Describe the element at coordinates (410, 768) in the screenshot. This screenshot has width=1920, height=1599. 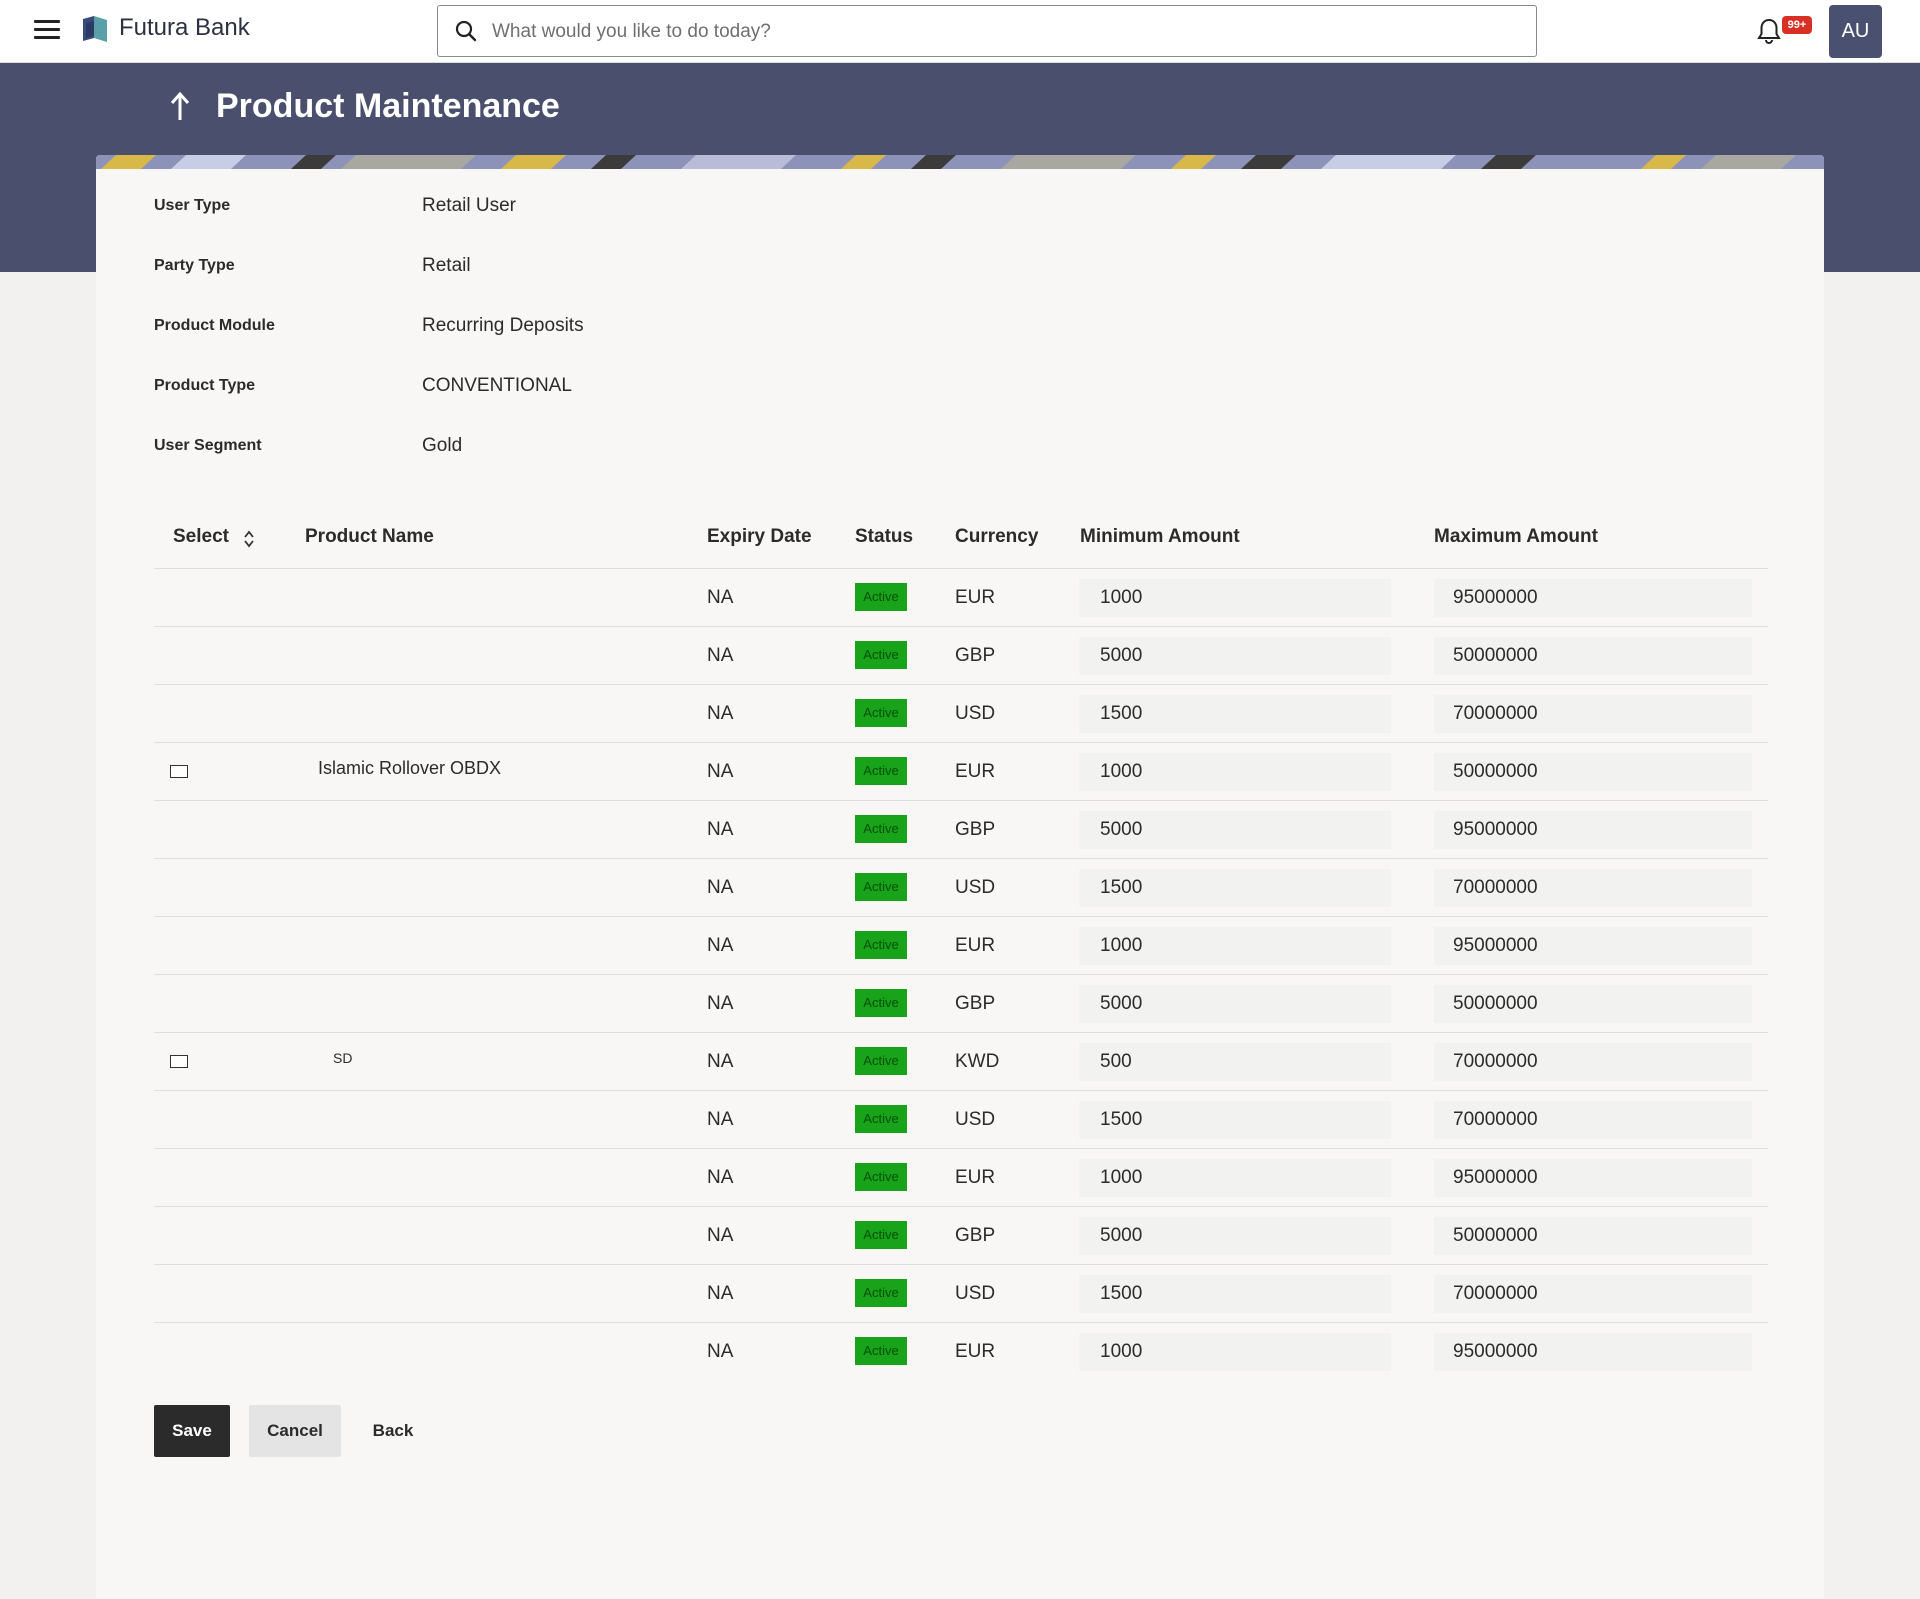
I see `product-name: Islamic Rollover OBDX` at that location.